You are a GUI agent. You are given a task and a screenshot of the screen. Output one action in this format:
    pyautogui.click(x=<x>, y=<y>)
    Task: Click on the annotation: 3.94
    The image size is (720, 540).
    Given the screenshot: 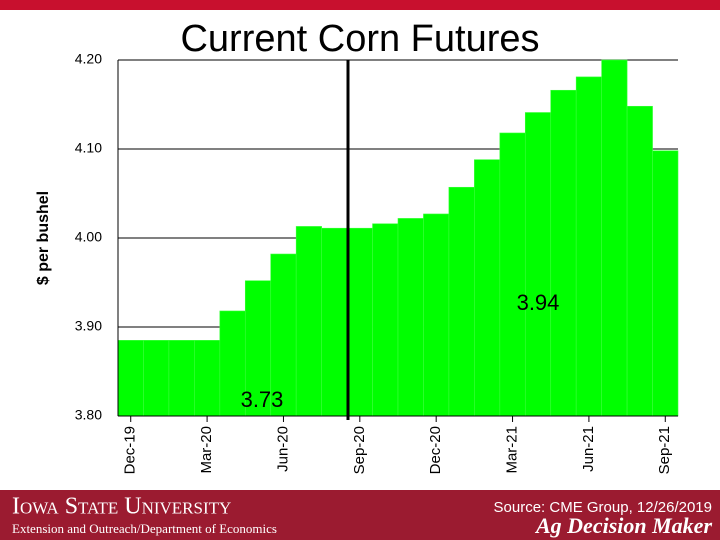 What is the action you would take?
    pyautogui.click(x=538, y=302)
    